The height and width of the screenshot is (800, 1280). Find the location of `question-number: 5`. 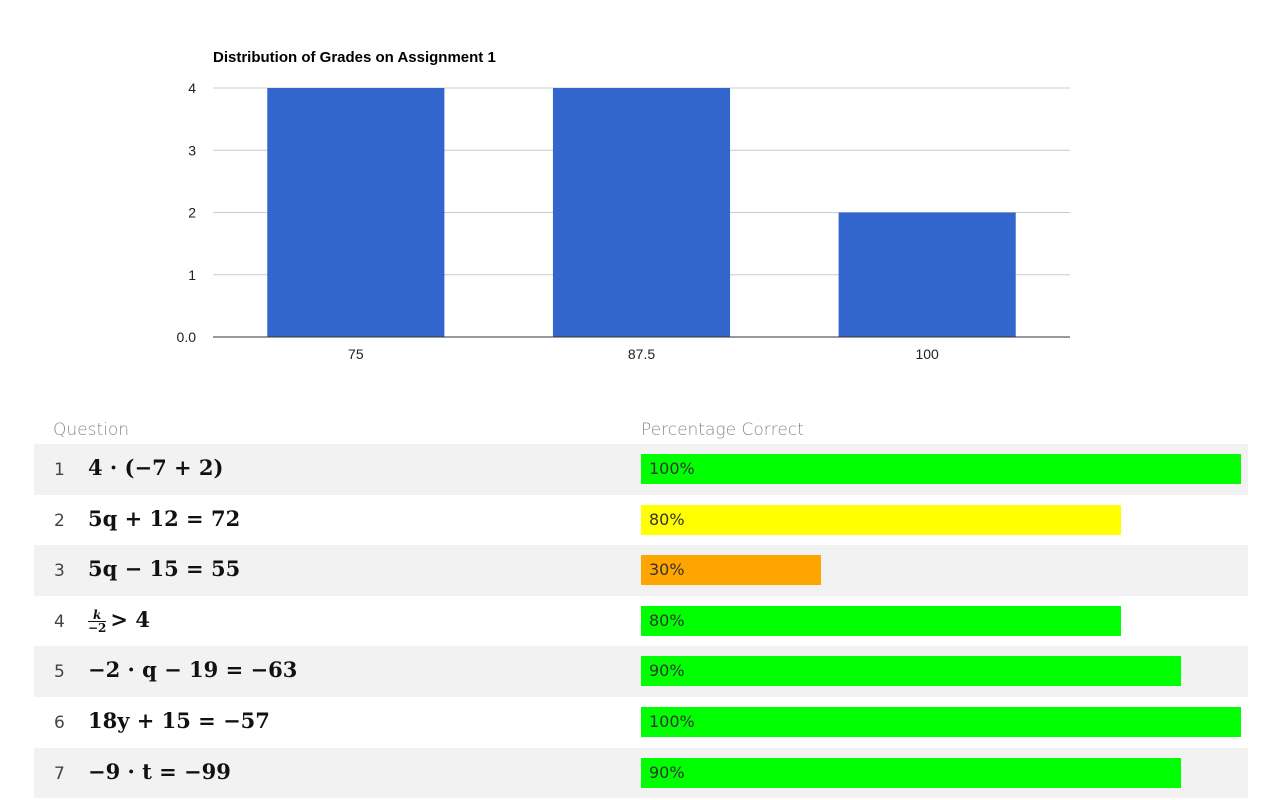

question-number: 5 is located at coordinates (59, 672).